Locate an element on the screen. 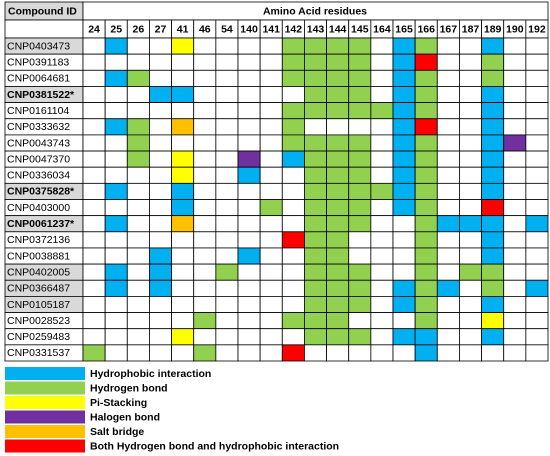  residue-label: 142 is located at coordinates (294, 29).